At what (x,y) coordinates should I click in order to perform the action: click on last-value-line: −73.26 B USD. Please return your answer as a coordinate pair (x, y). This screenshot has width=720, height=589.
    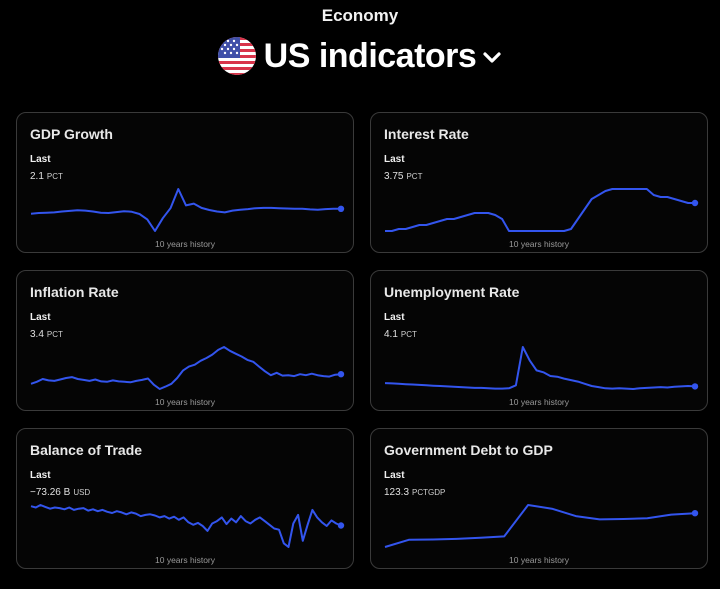
    Looking at the image, I should click on (60, 492).